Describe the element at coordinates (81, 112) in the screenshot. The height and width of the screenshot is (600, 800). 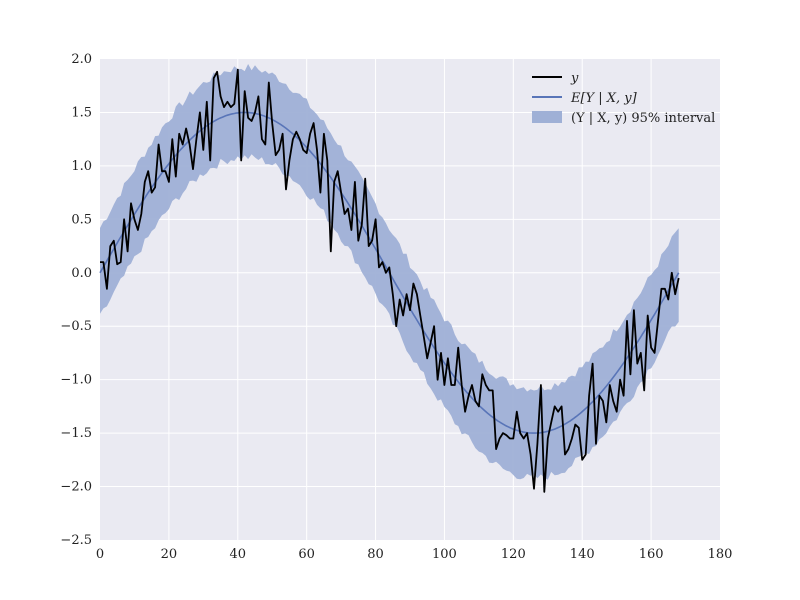
I see `y-tick-label: 1.5` at that location.